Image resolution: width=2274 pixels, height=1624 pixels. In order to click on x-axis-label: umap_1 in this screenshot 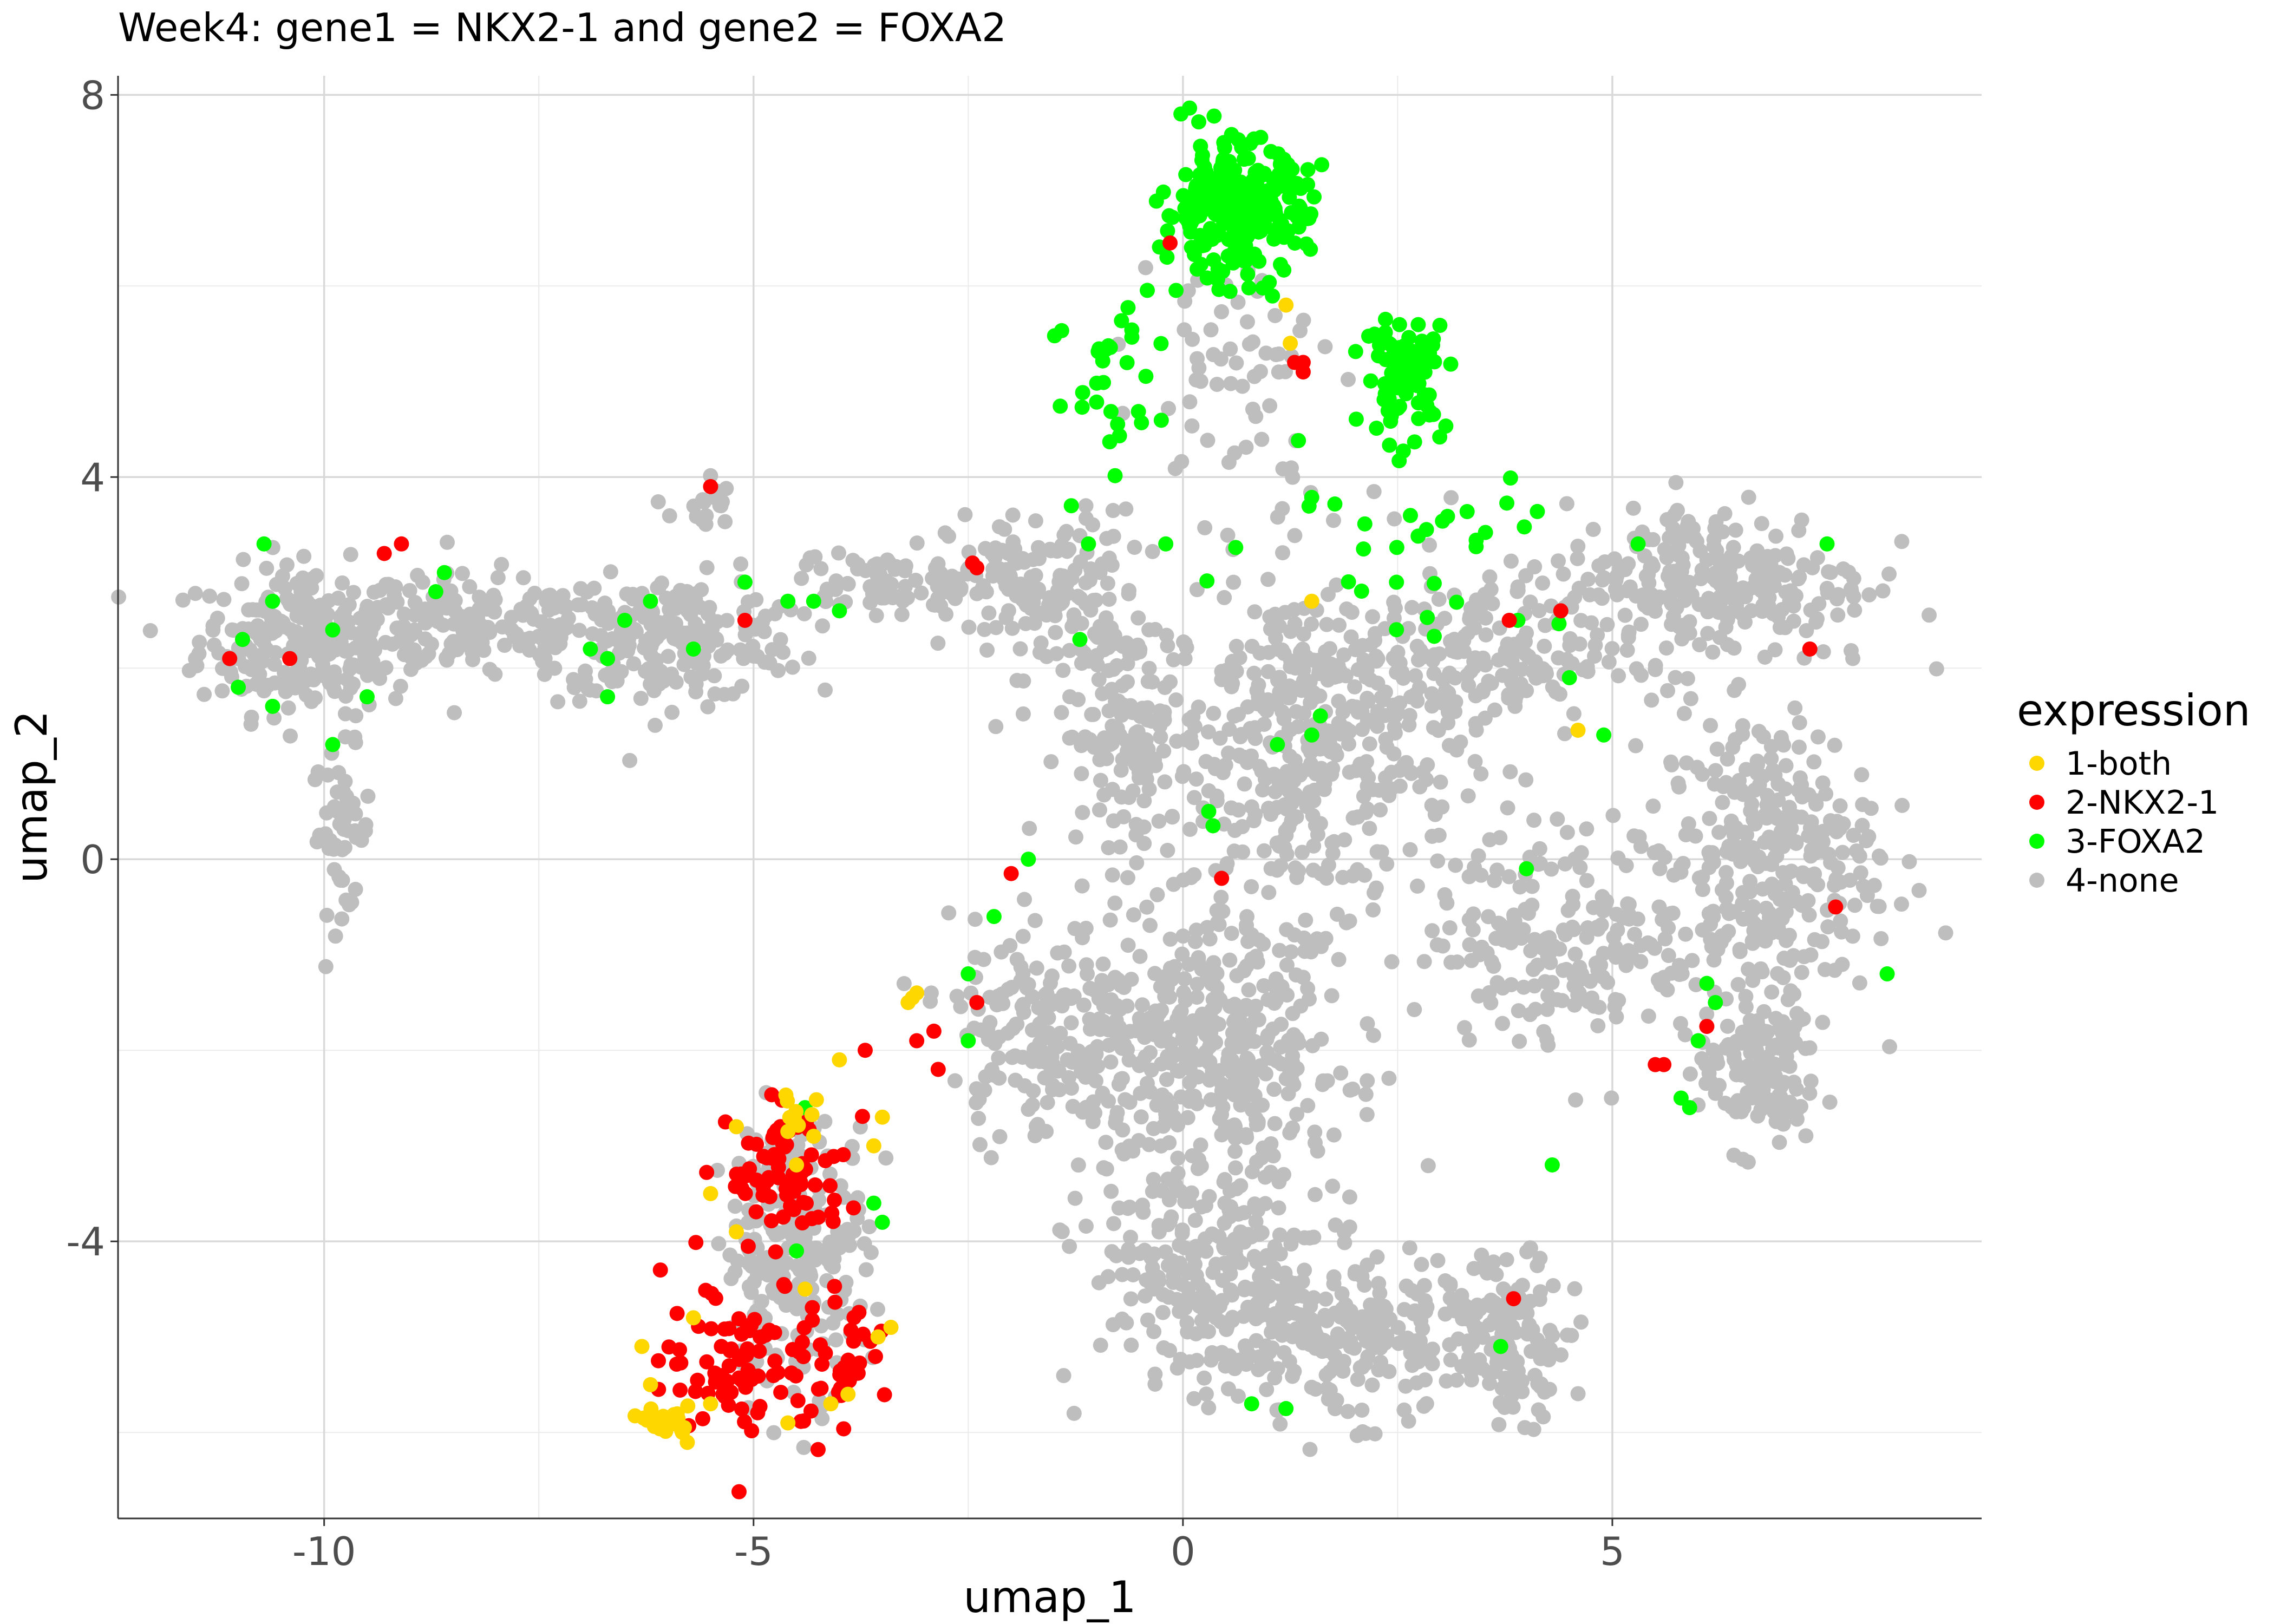, I will do `click(1050, 1597)`.